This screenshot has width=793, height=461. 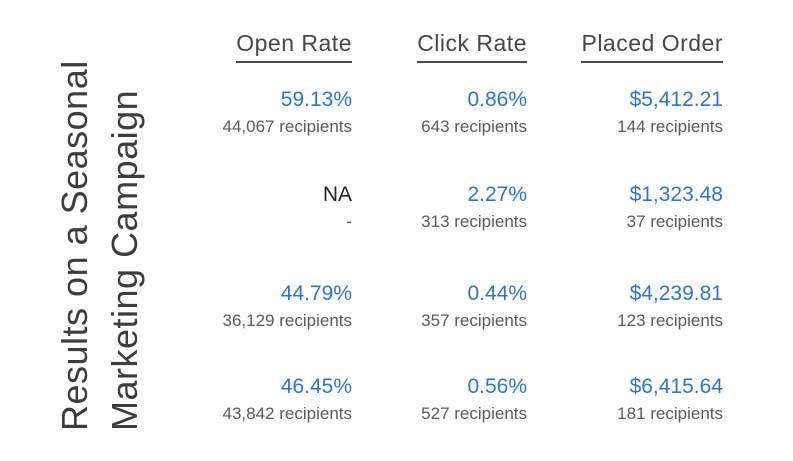 What do you see at coordinates (276, 400) in the screenshot?
I see `table-cell-row4-open-rate: 46.45% 43,842 recipients` at bounding box center [276, 400].